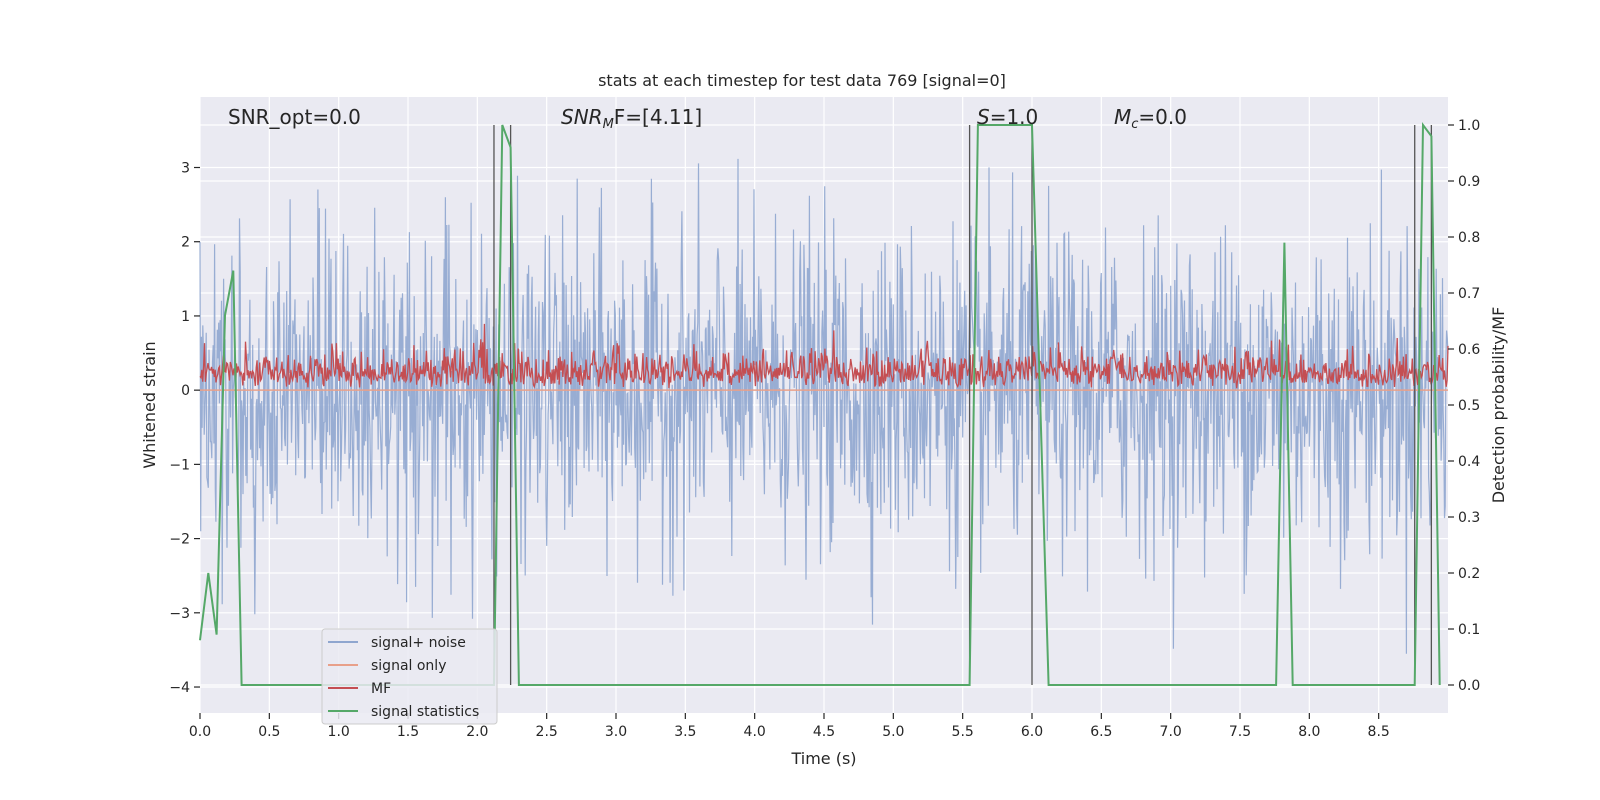  I want to click on x-tick-label: 2.0, so click(477, 732).